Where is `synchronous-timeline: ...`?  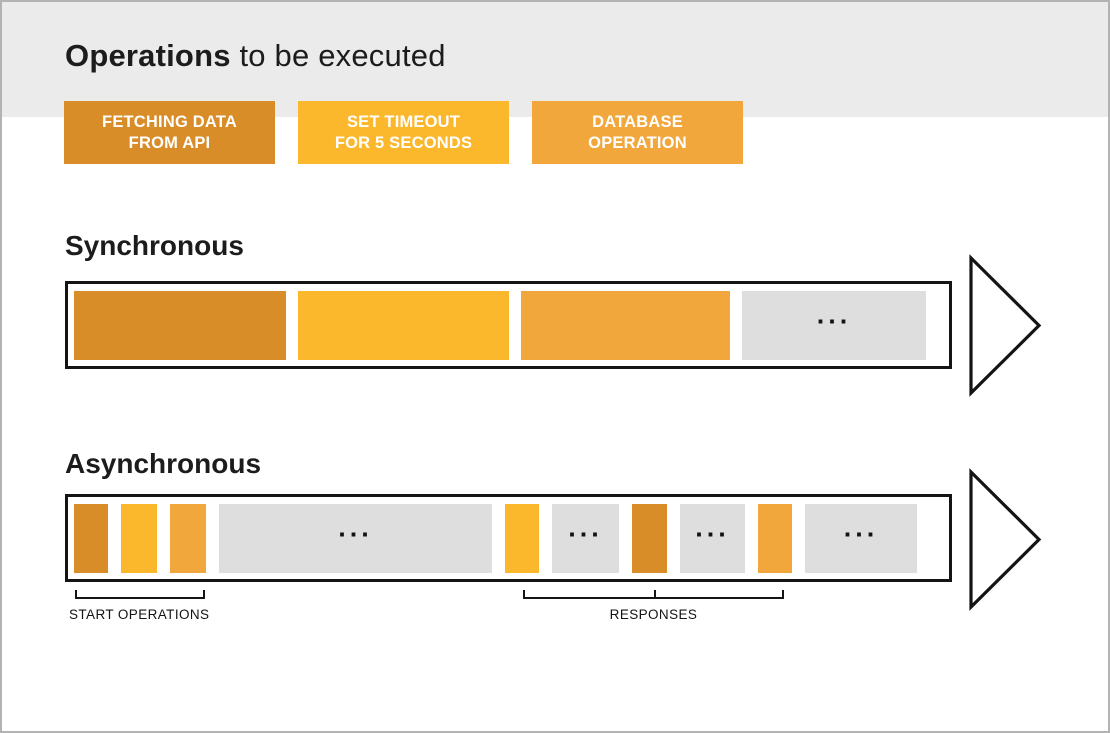 synchronous-timeline: ... is located at coordinates (508, 325).